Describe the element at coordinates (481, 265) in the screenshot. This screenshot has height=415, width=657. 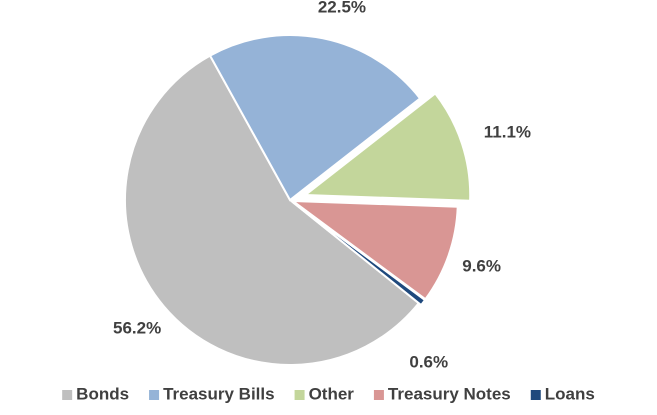
I see `data-label: 9.6%` at that location.